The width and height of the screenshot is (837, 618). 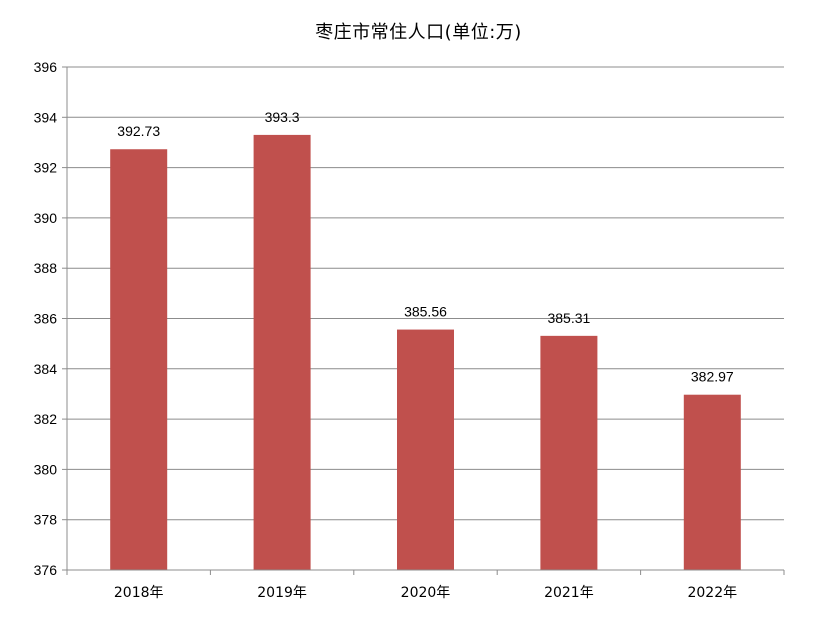 What do you see at coordinates (282, 593) in the screenshot?
I see `x-category-label: 2019年` at bounding box center [282, 593].